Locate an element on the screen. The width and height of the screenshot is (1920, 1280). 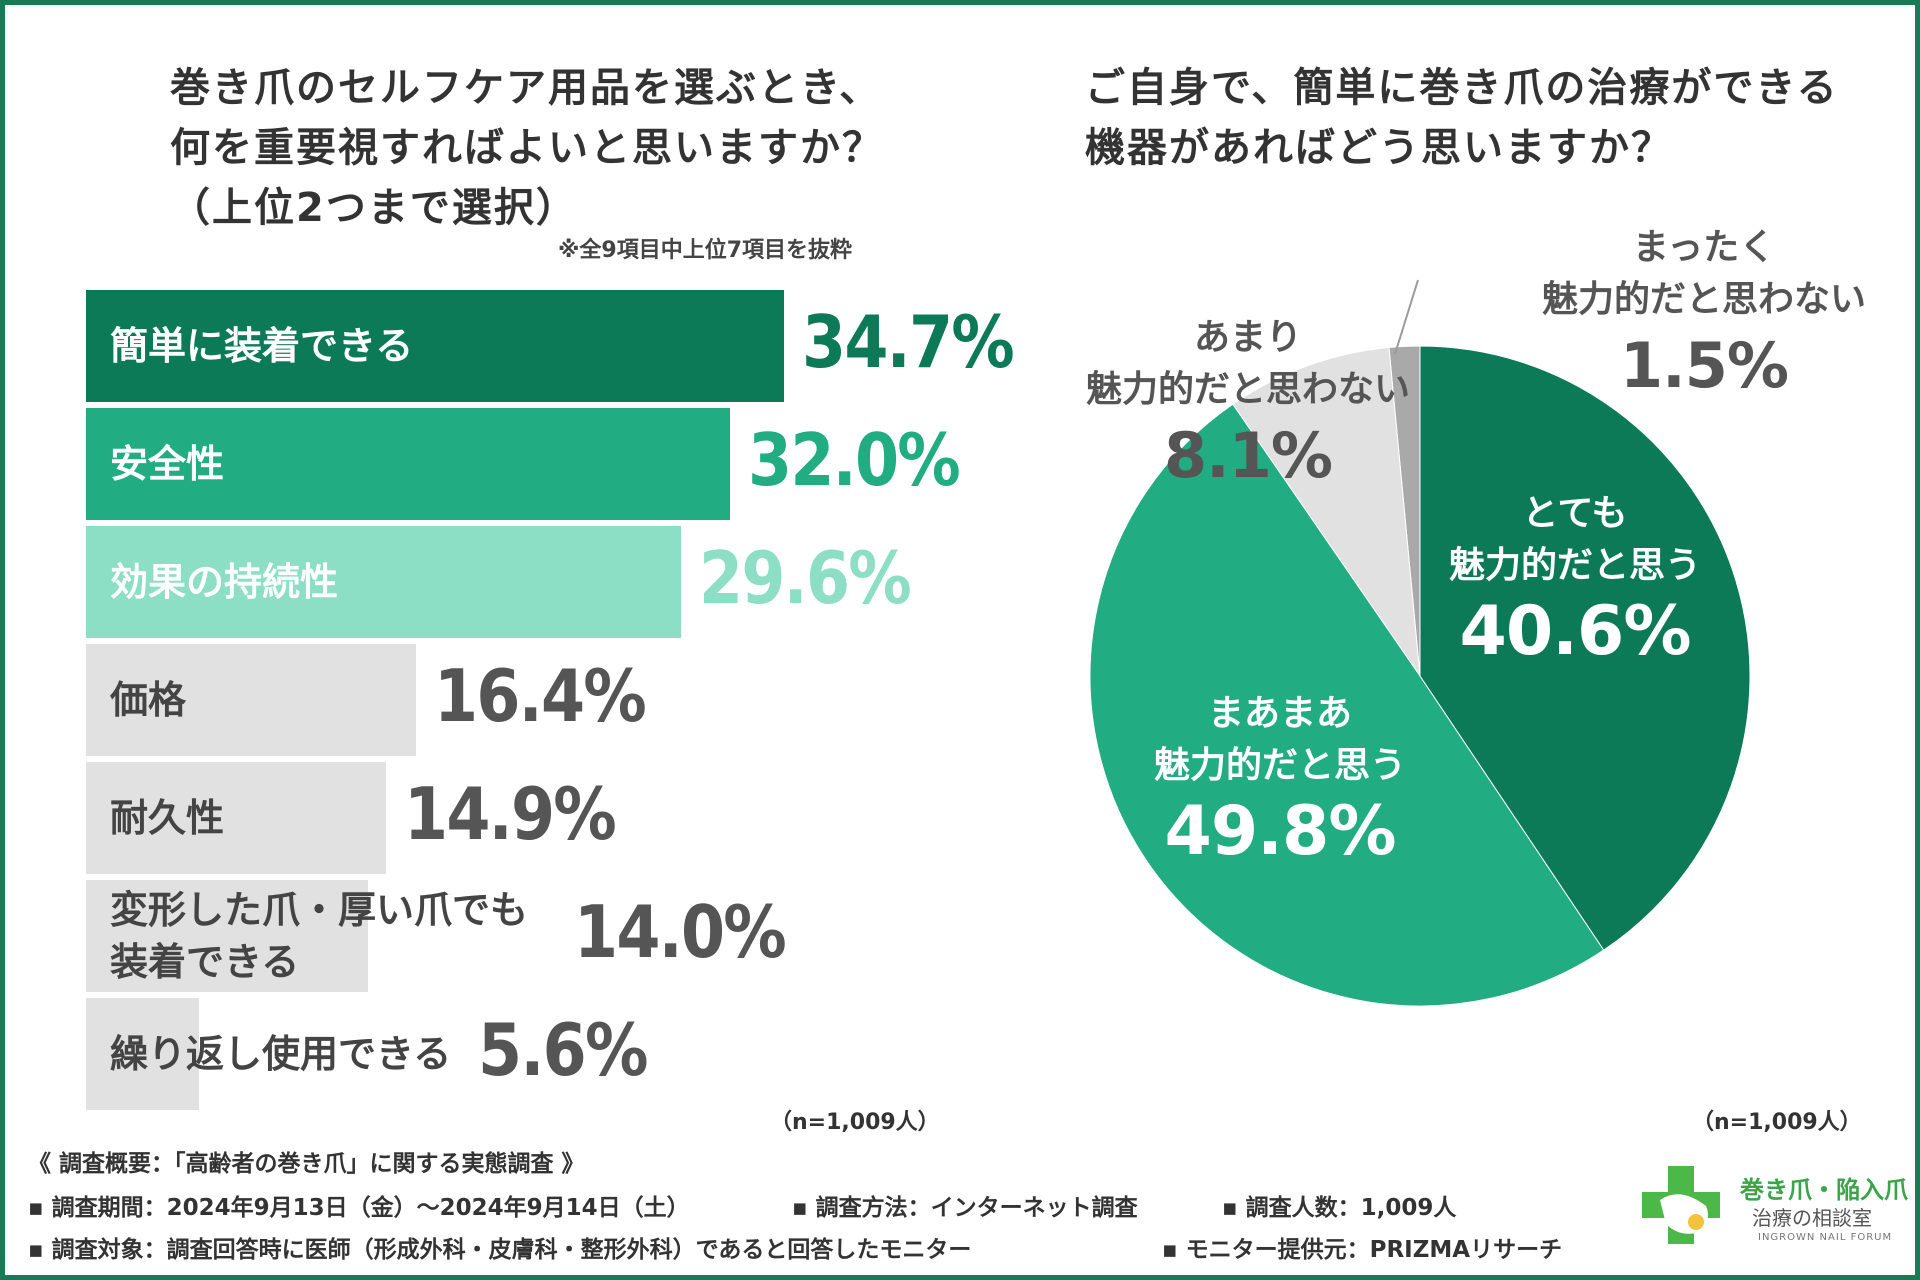
bar-label-1: 簡単に装着できる is located at coordinates (262, 346).